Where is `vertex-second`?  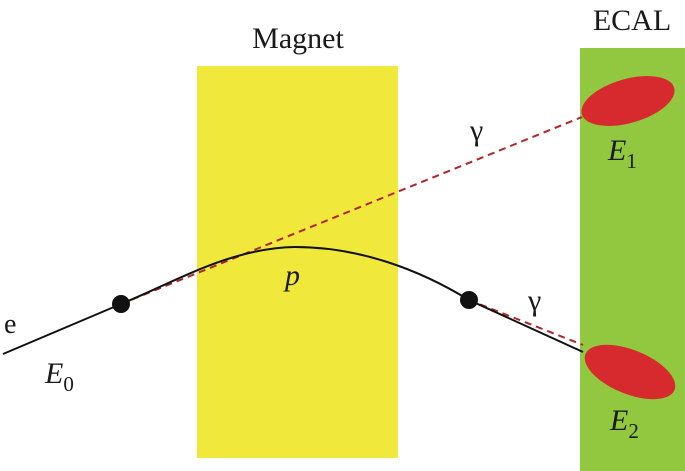 vertex-second is located at coordinates (469, 300).